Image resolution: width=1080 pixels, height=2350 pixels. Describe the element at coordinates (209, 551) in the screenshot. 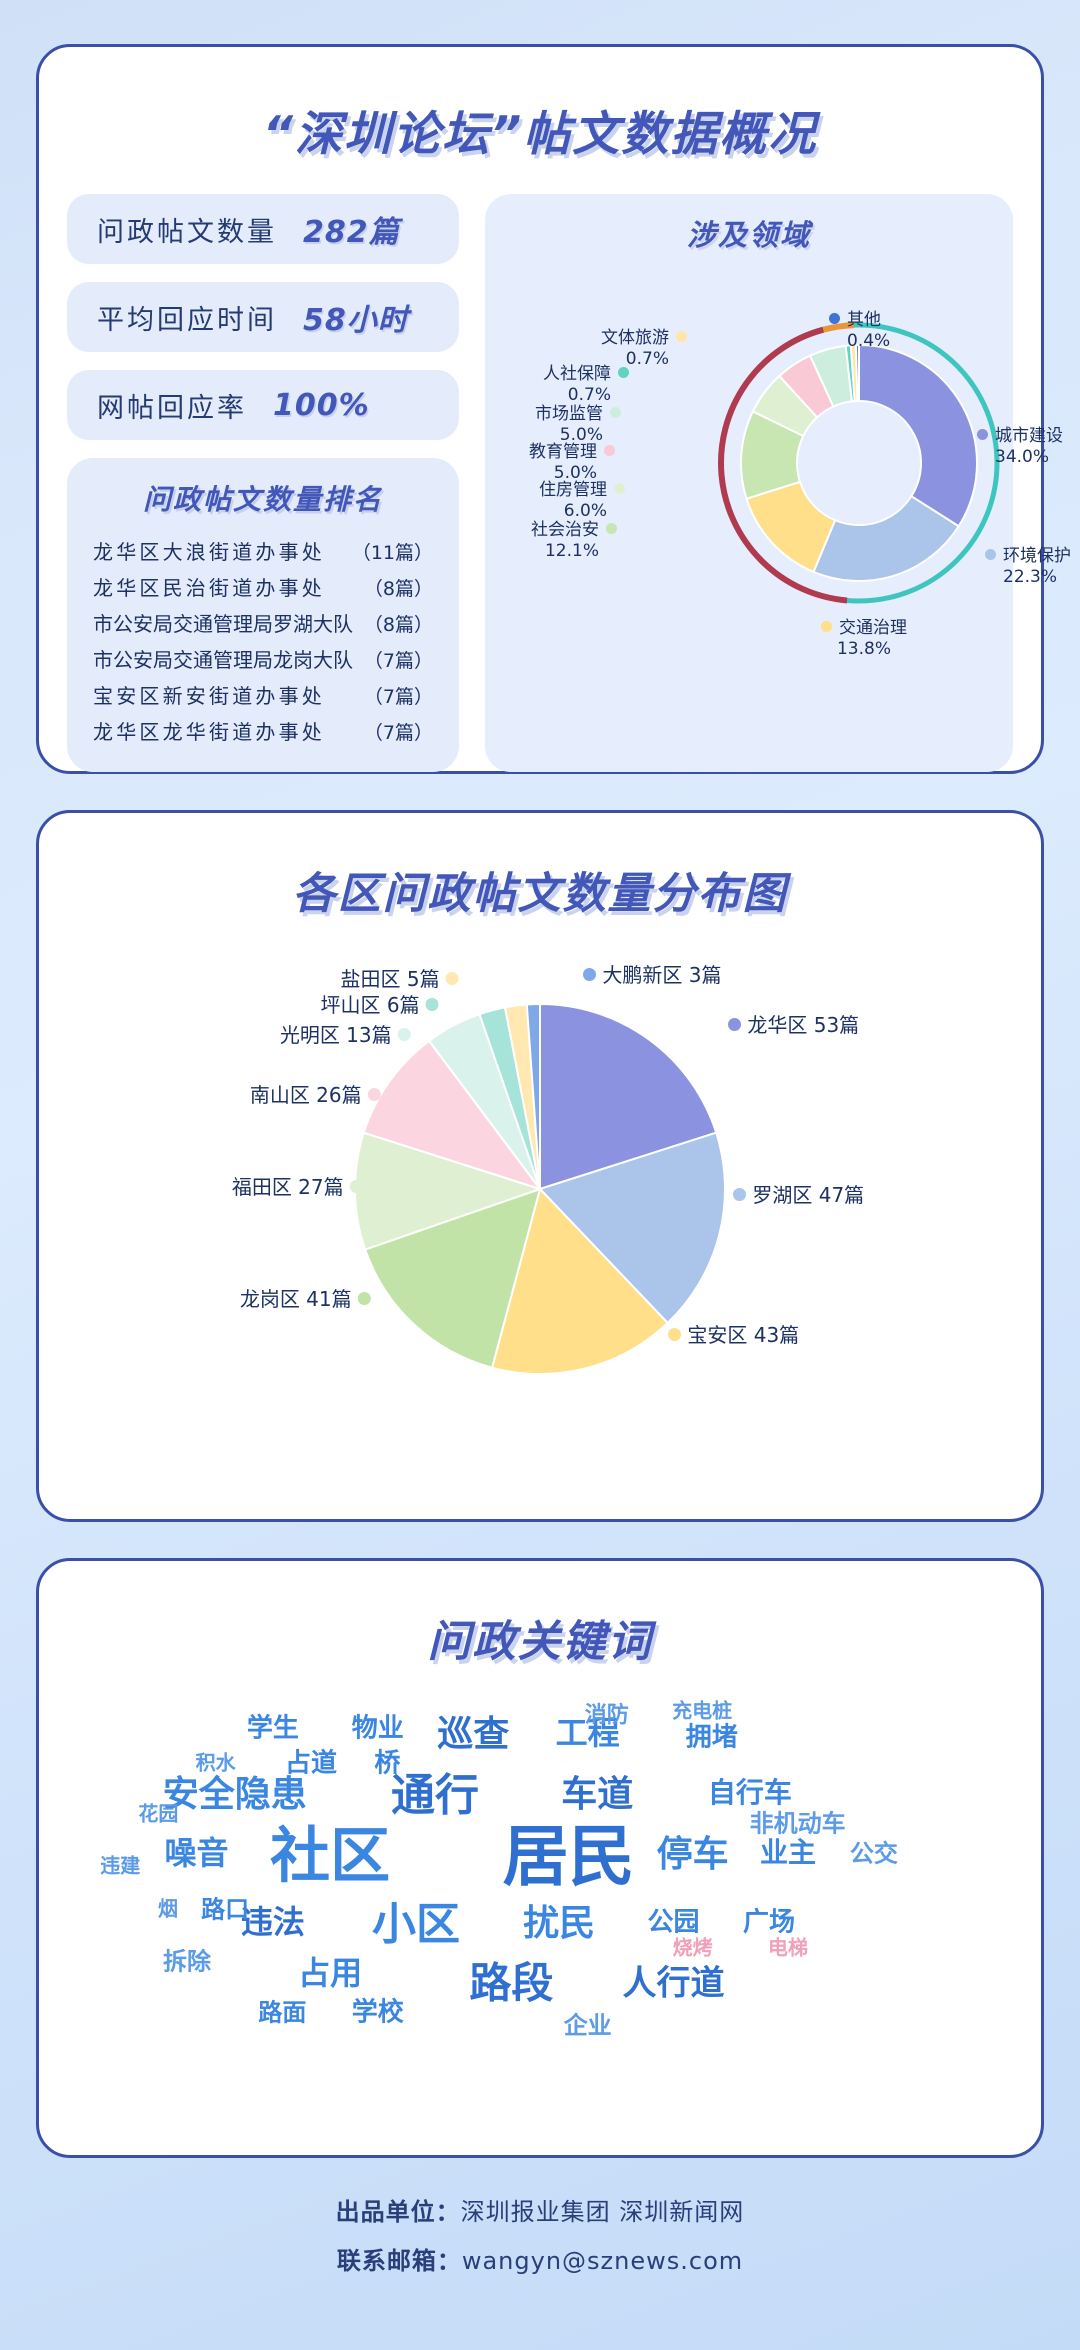

I see `ranking-name: 龙华区大浪街道办事处` at that location.